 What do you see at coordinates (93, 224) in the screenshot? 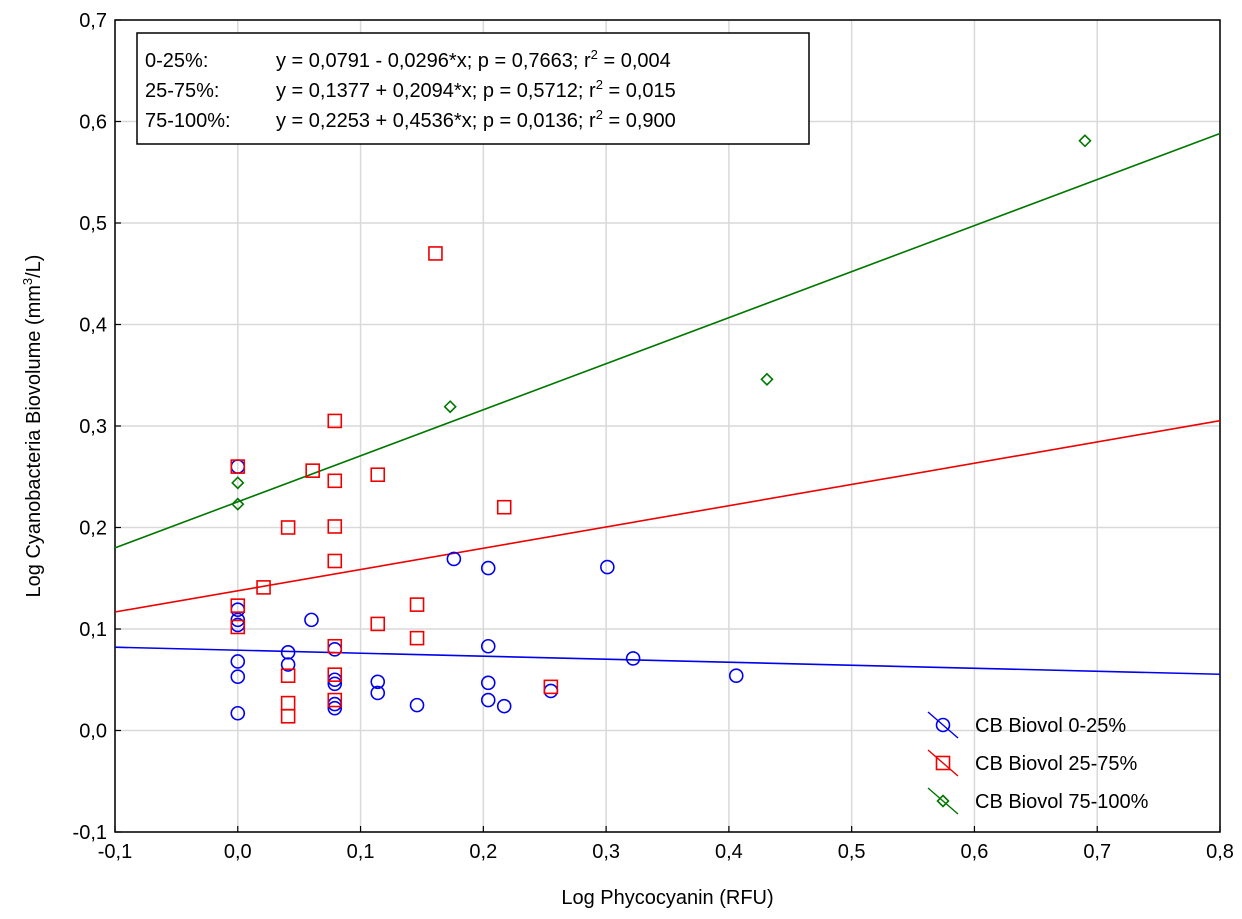
I see `y-tick-label: 0,5` at bounding box center [93, 224].